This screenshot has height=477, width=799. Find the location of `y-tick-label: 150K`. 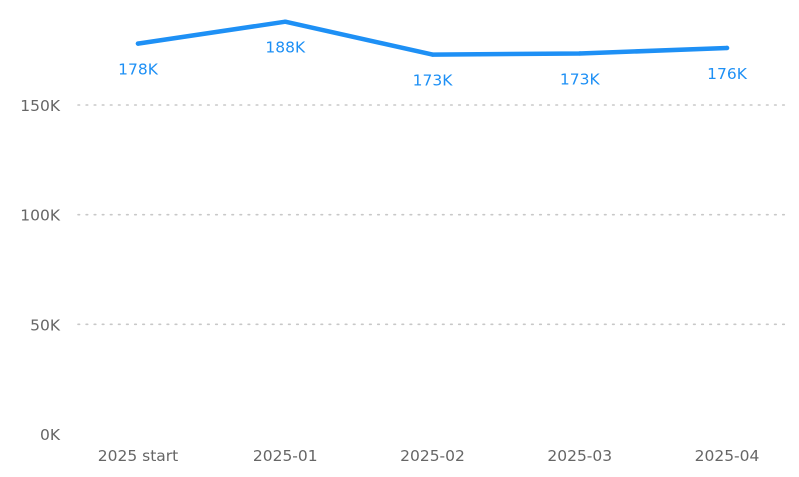

y-tick-label: 150K is located at coordinates (40, 106).